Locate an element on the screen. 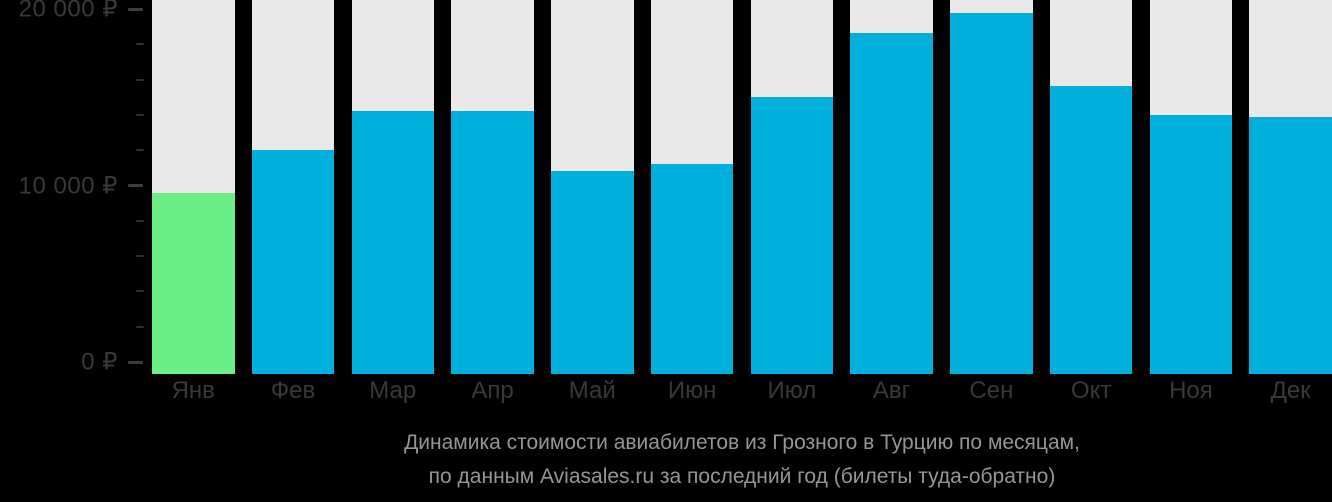 The image size is (1332, 502). x-axis-label: Июл is located at coordinates (792, 390).